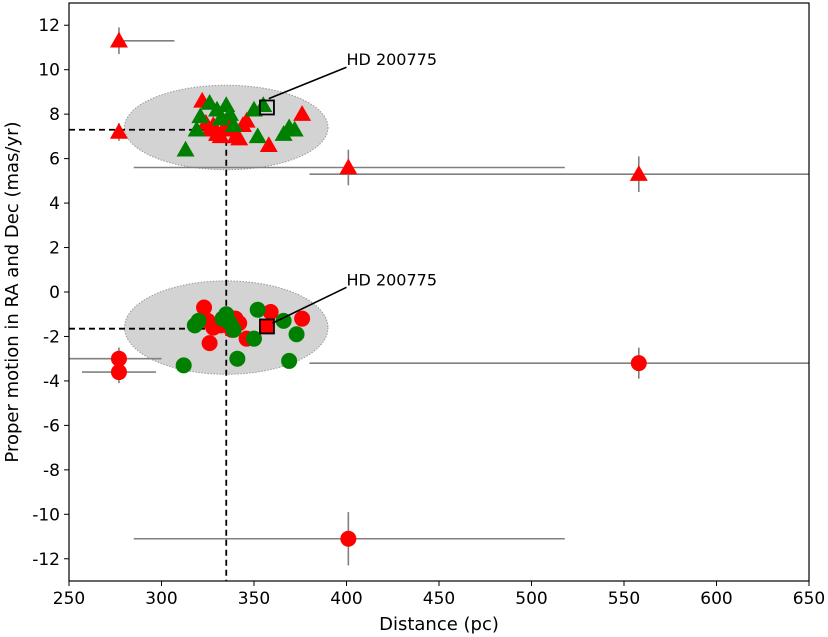  Describe the element at coordinates (54, 115) in the screenshot. I see `y-tick-label: 8` at that location.